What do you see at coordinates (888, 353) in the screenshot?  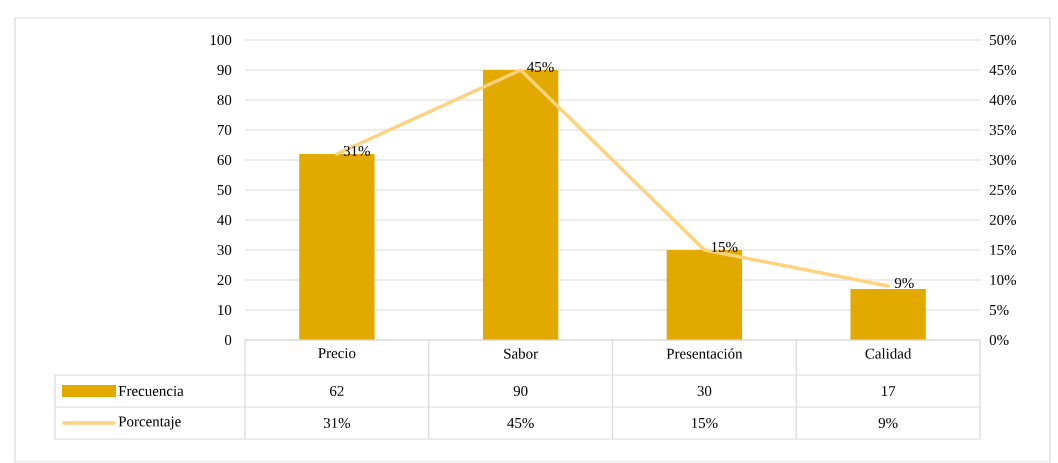 I see `x-tick-label: Calidad` at bounding box center [888, 353].